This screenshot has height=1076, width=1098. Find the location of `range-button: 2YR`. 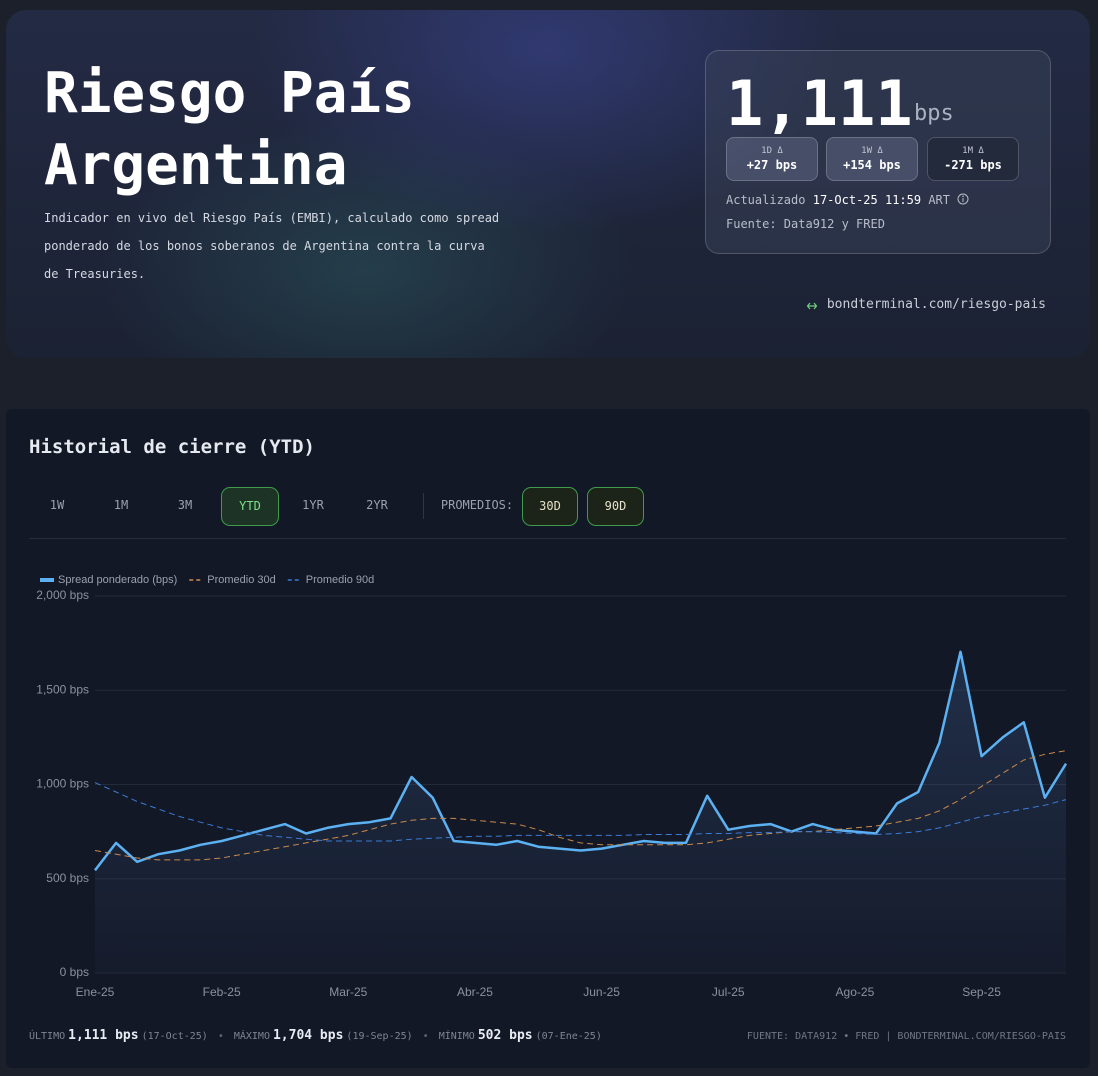

range-button: 2YR is located at coordinates (377, 505).